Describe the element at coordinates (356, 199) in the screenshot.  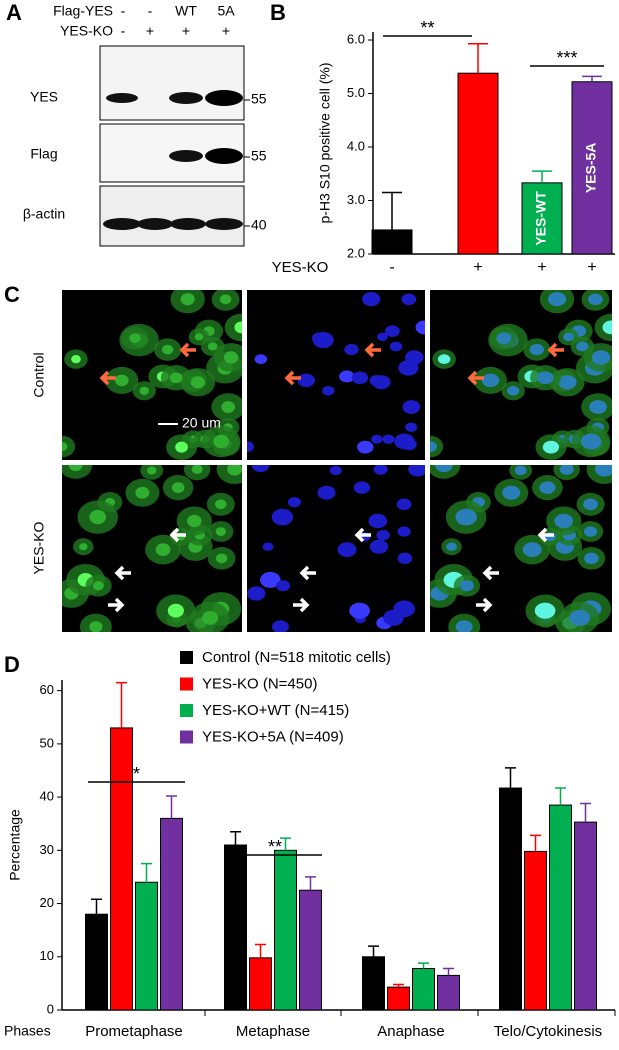
I see `y-tick-label: 3.0` at that location.